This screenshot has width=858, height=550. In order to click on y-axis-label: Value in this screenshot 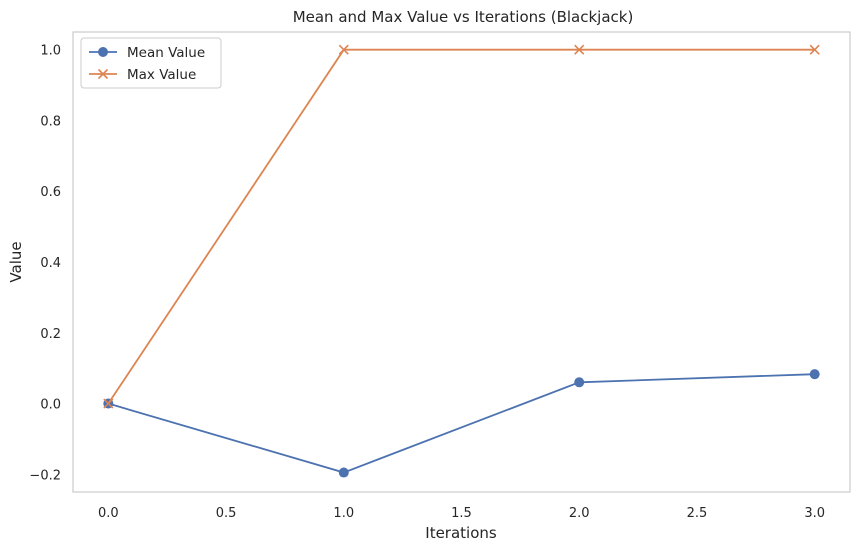, I will do `click(16, 261)`.